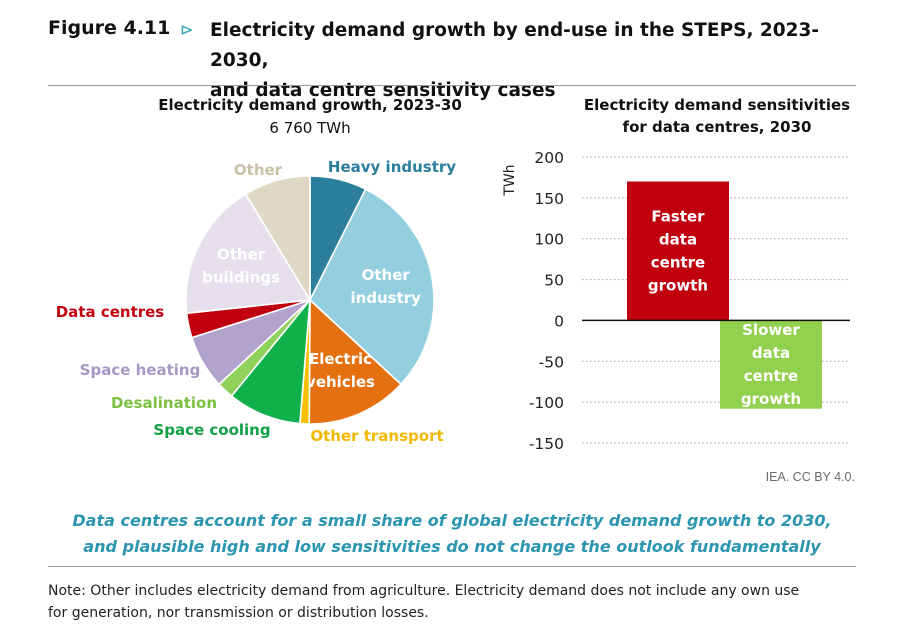 The height and width of the screenshot is (640, 919). What do you see at coordinates (810, 477) in the screenshot?
I see `credit-text: IEA. CC BY 4.0.` at bounding box center [810, 477].